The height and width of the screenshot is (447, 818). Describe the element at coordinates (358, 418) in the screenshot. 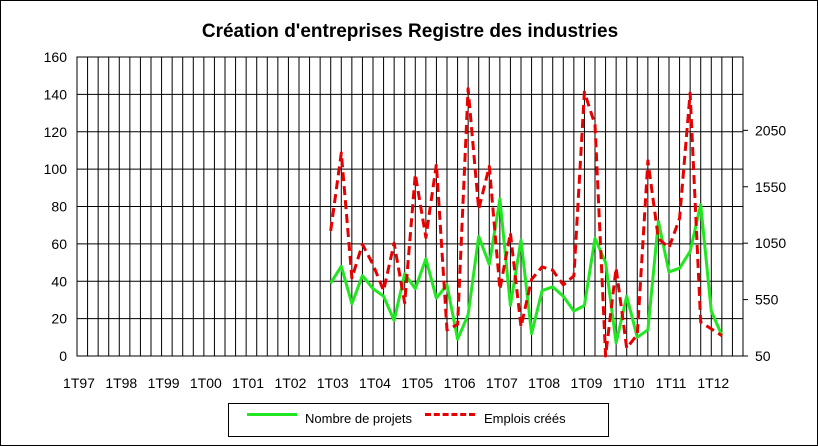

I see `legend-label-projets: Nombre de projets` at that location.